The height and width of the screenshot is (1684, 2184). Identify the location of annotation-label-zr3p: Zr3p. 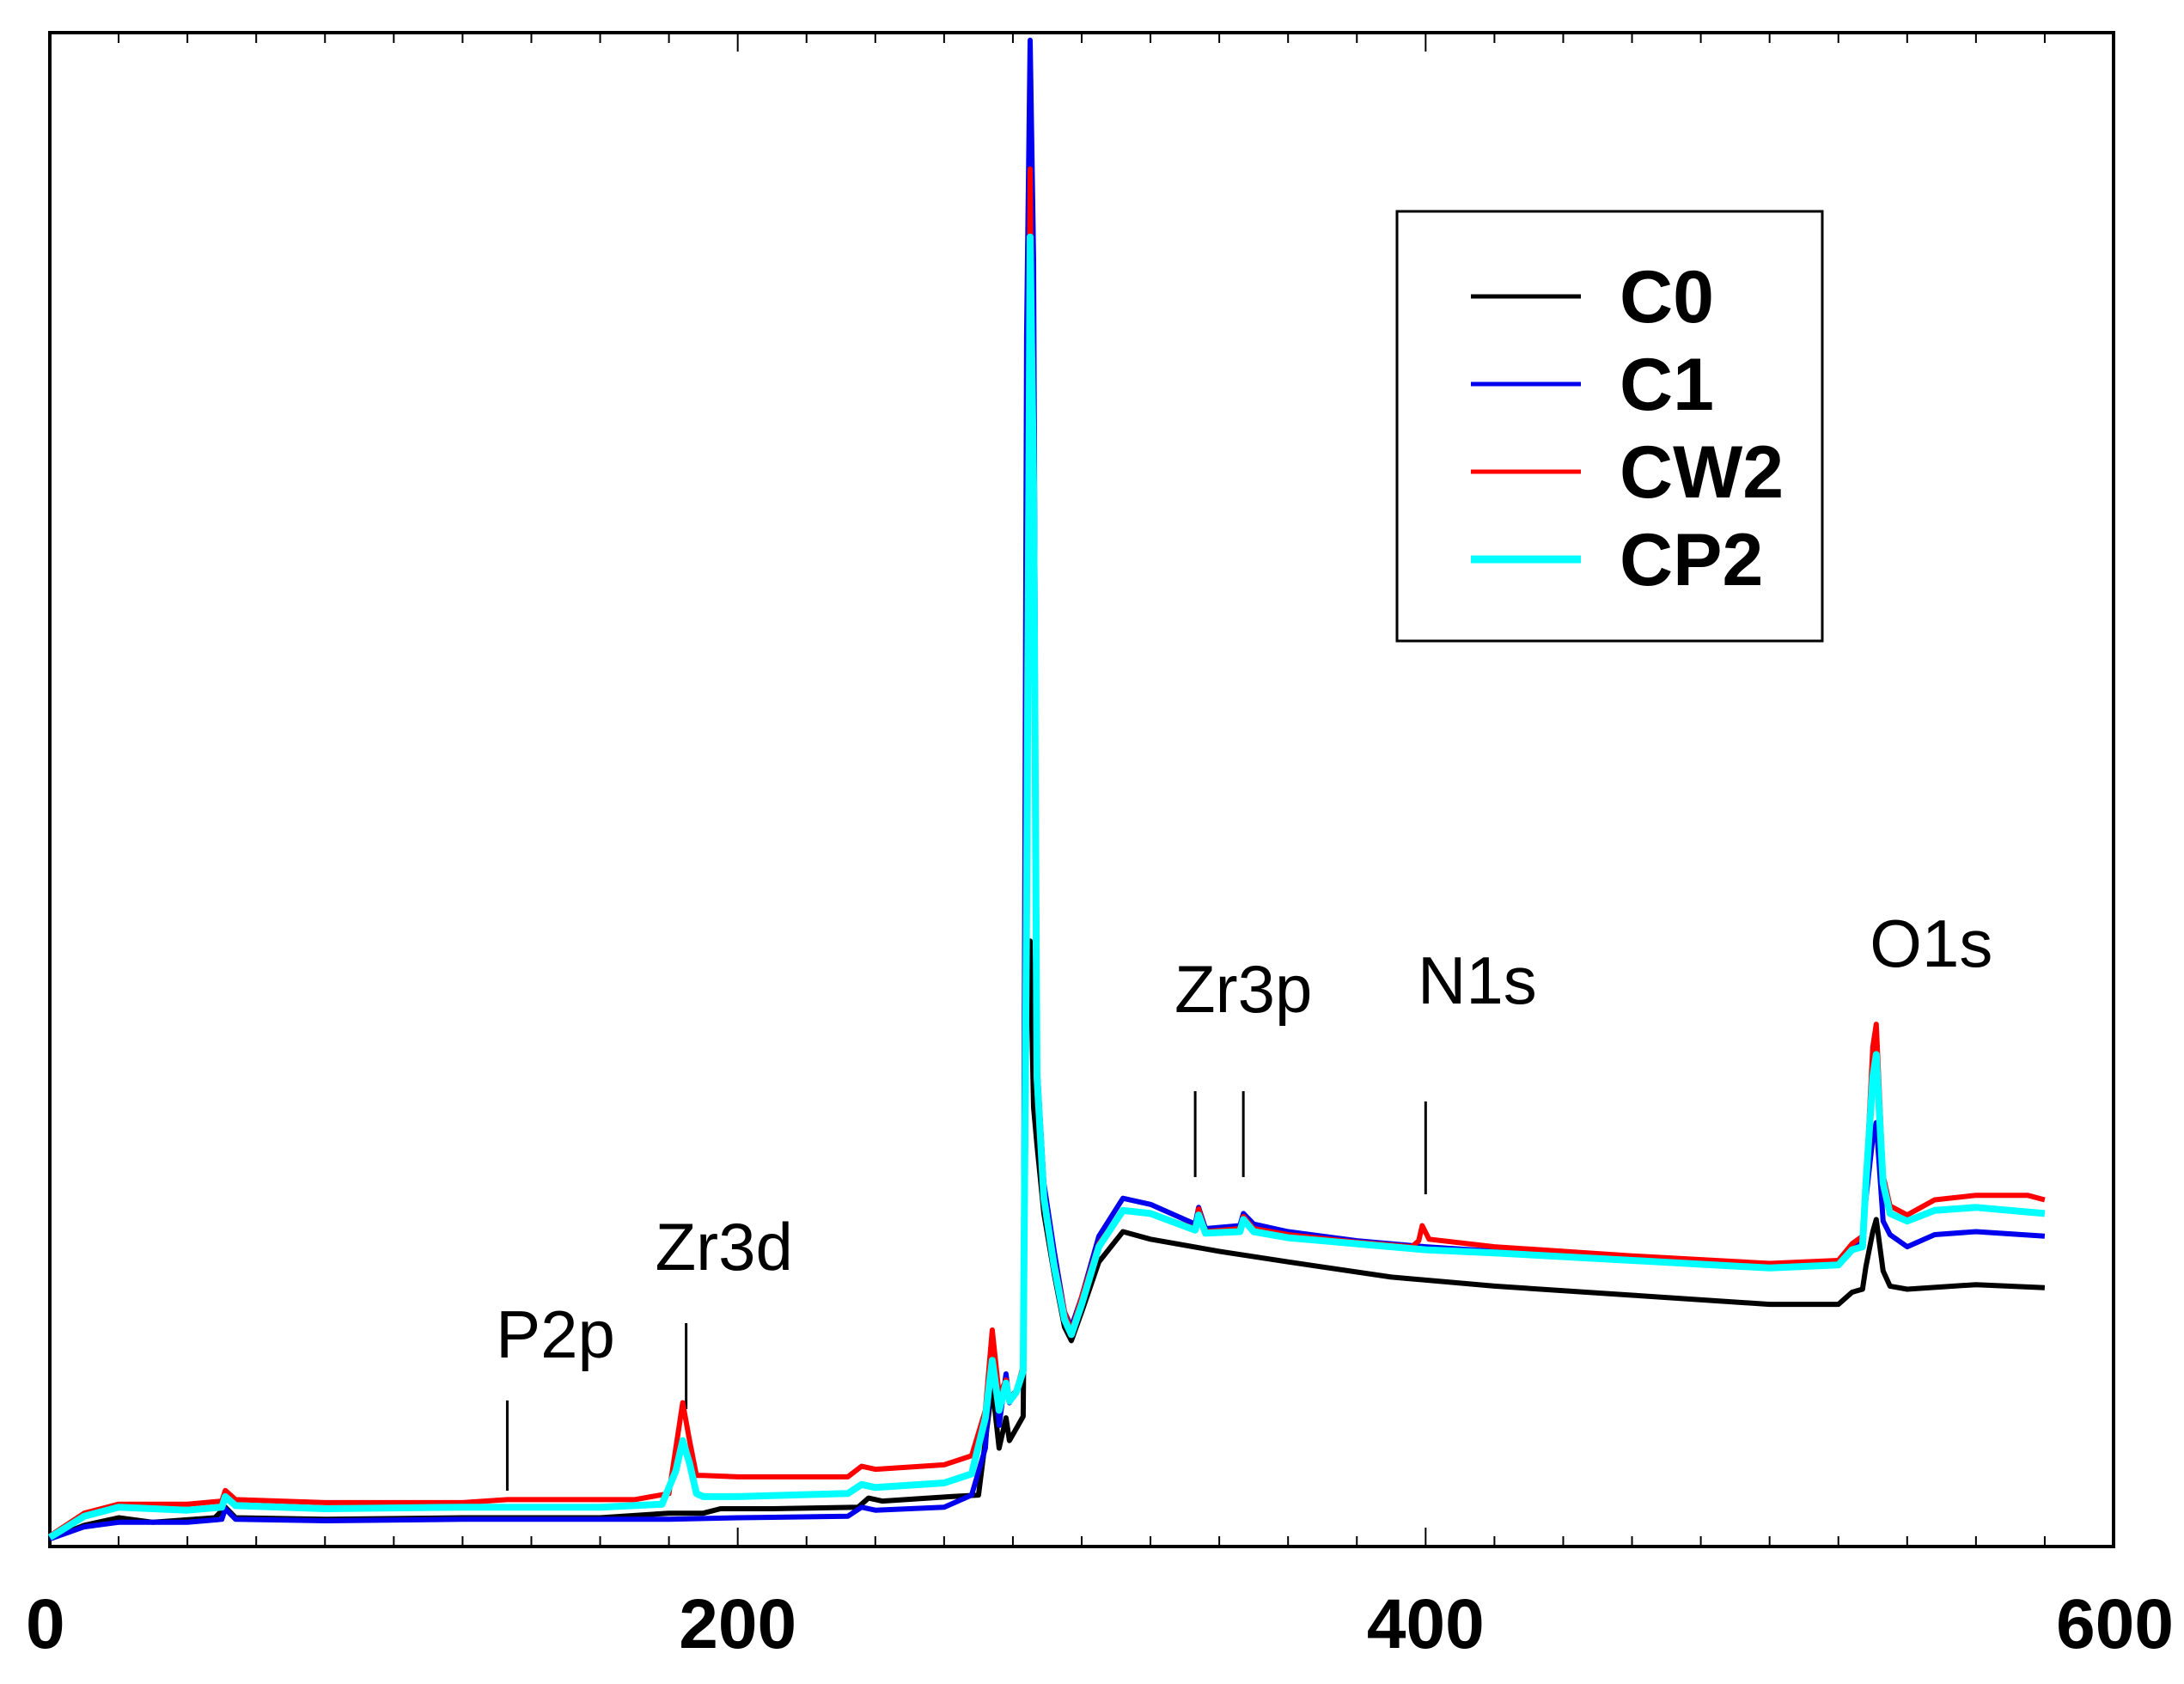
(1243, 989).